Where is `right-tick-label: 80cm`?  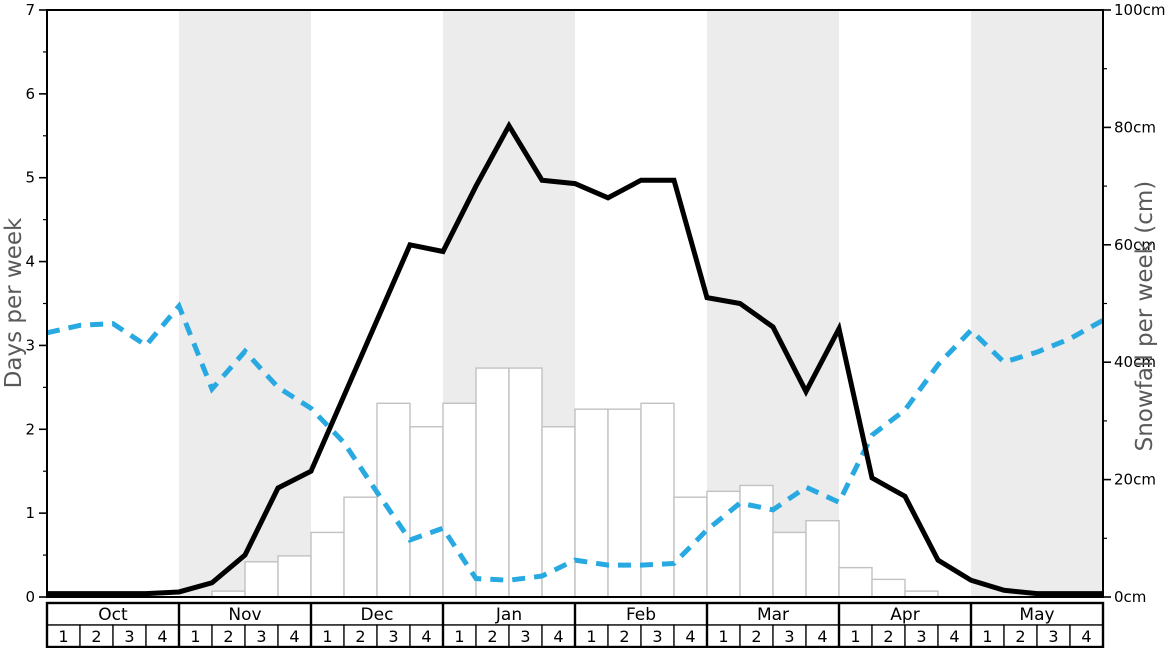 right-tick-label: 80cm is located at coordinates (1135, 127).